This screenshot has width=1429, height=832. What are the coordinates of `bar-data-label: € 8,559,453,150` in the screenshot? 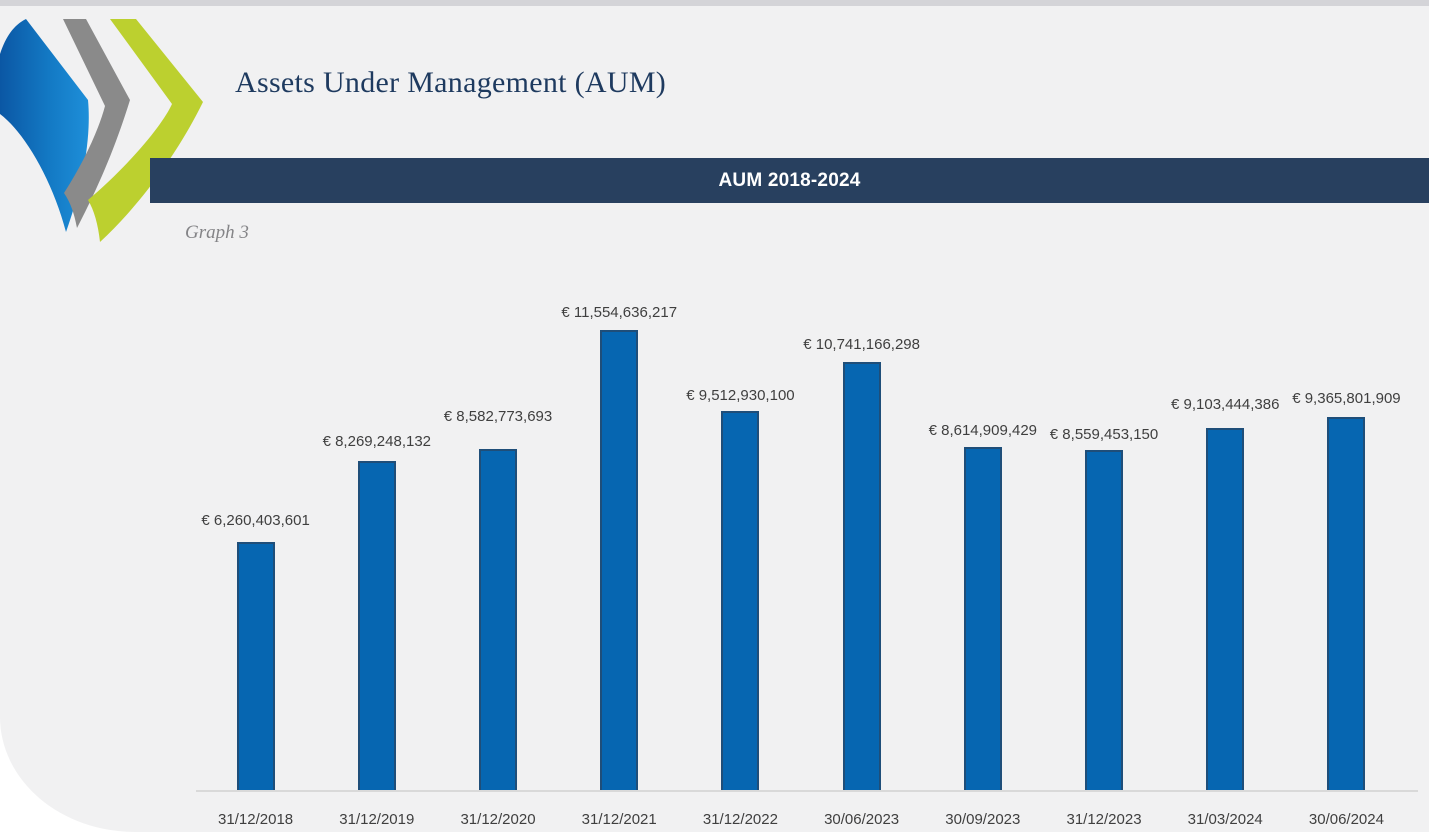 It's located at (1104, 434).